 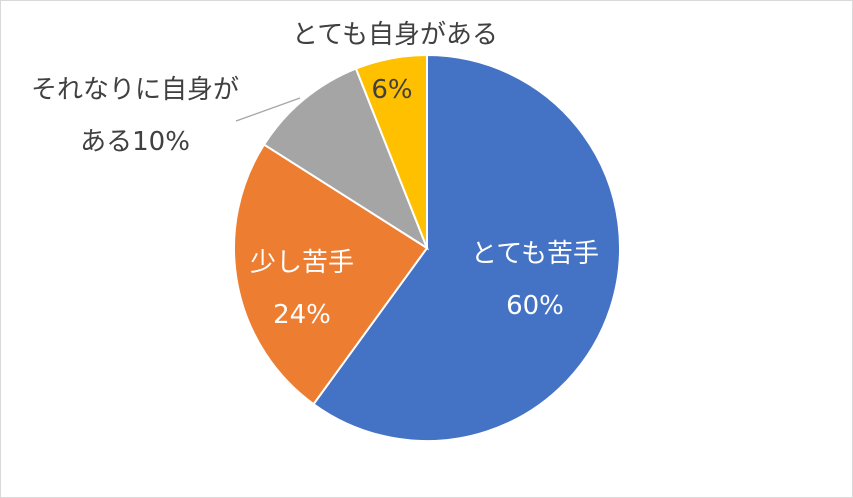 What do you see at coordinates (302, 289) in the screenshot?
I see `data-label: 少し苦手 24%` at bounding box center [302, 289].